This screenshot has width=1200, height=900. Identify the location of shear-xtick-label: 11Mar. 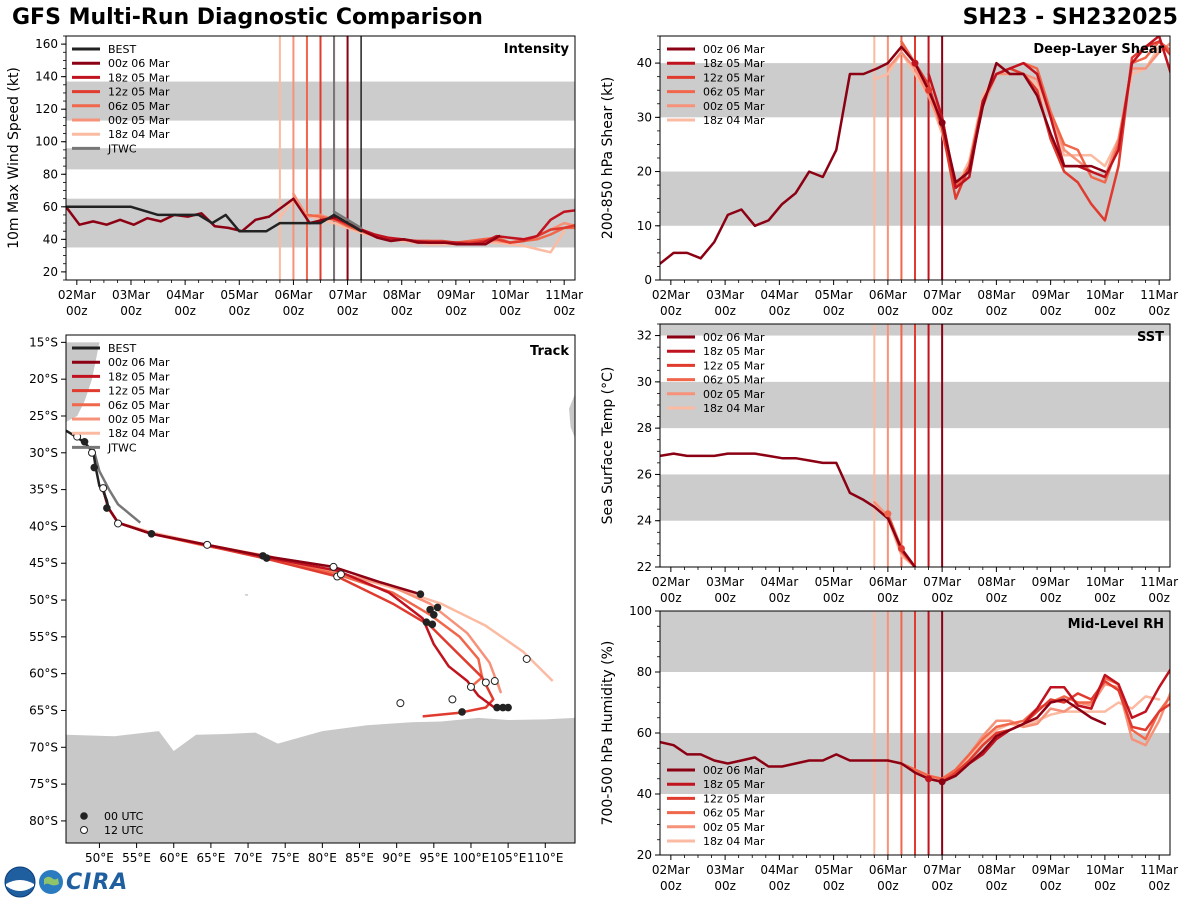
(1159, 295).